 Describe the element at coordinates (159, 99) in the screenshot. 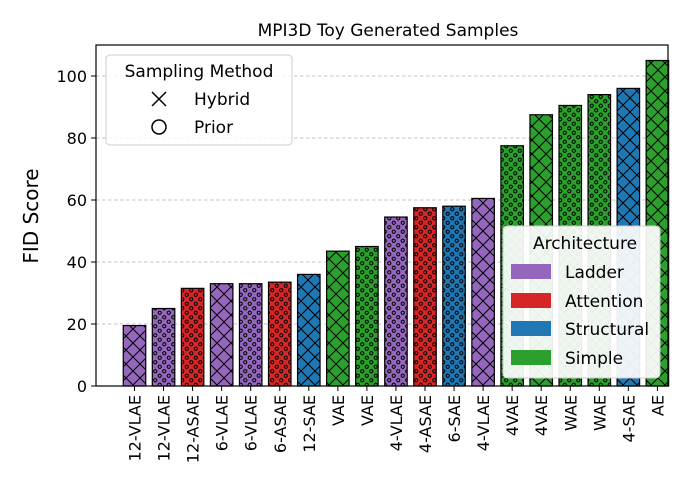

I see `legend-hybrid-marker` at that location.